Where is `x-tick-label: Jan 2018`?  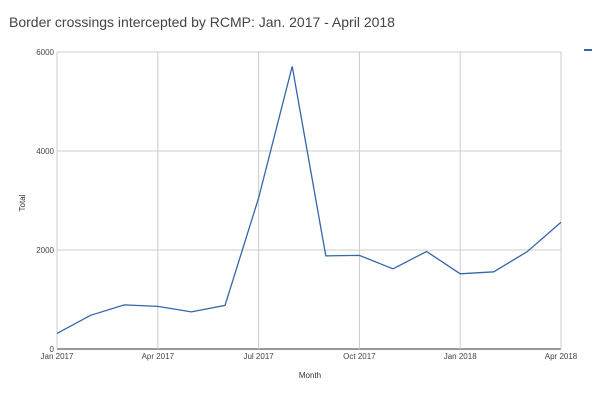
x-tick-label: Jan 2018 is located at coordinates (460, 356).